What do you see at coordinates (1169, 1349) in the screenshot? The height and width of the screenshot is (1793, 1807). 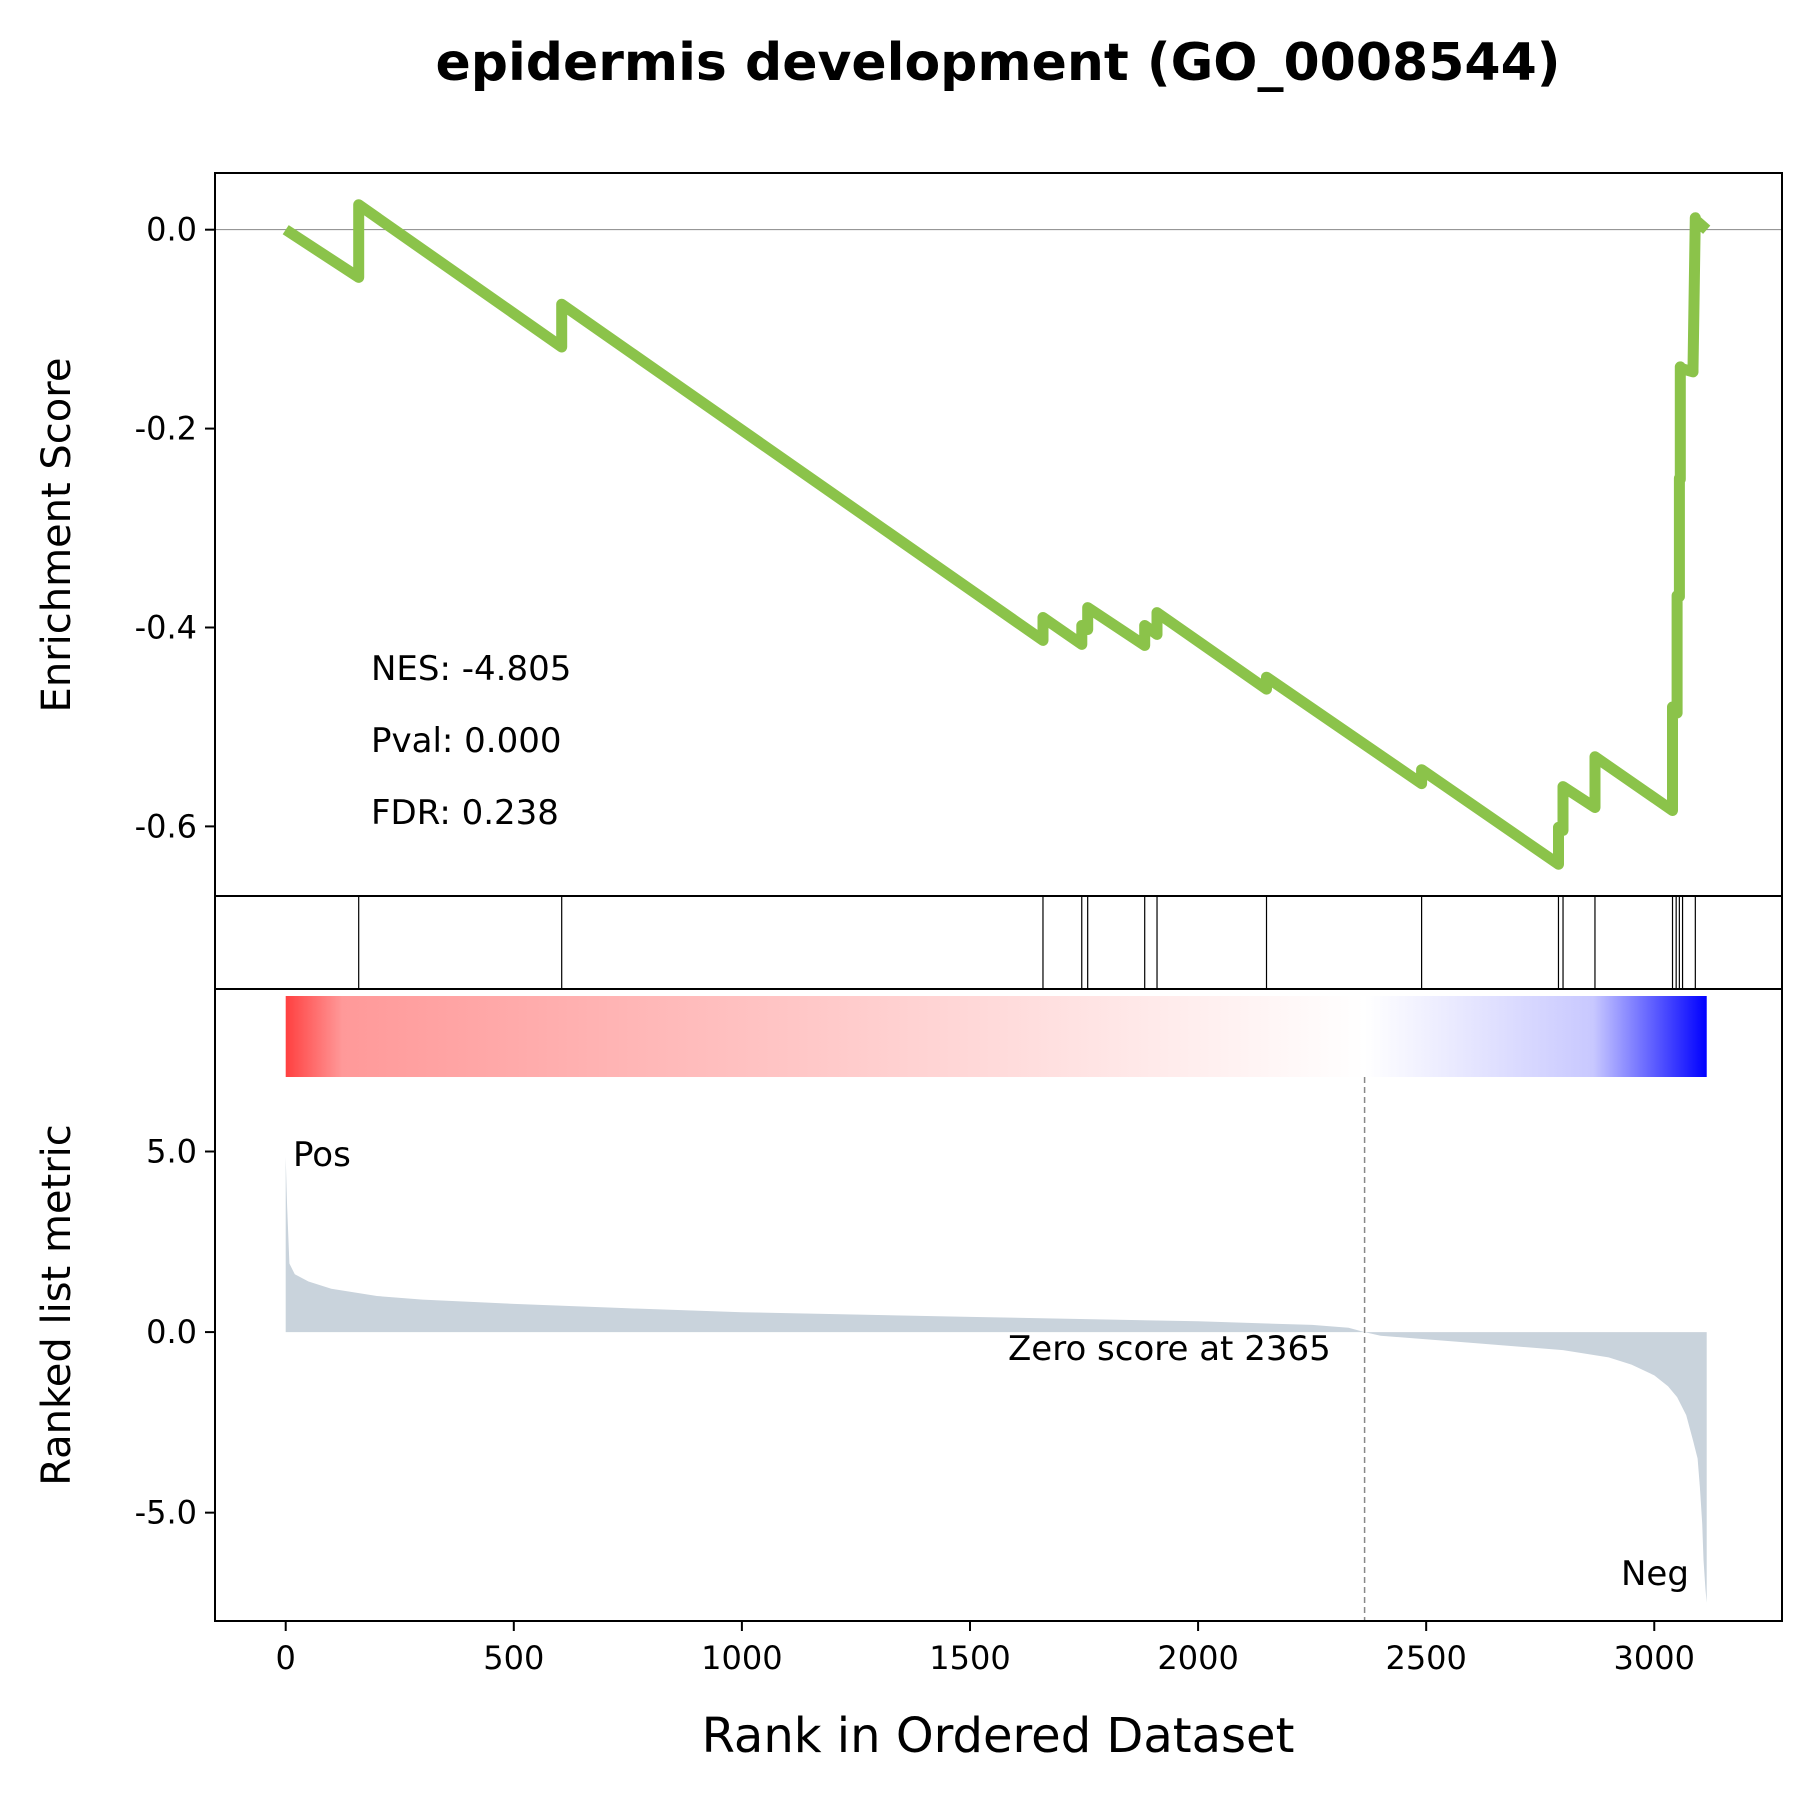 I see `zero-score-label: Zero score at 2365` at bounding box center [1169, 1349].